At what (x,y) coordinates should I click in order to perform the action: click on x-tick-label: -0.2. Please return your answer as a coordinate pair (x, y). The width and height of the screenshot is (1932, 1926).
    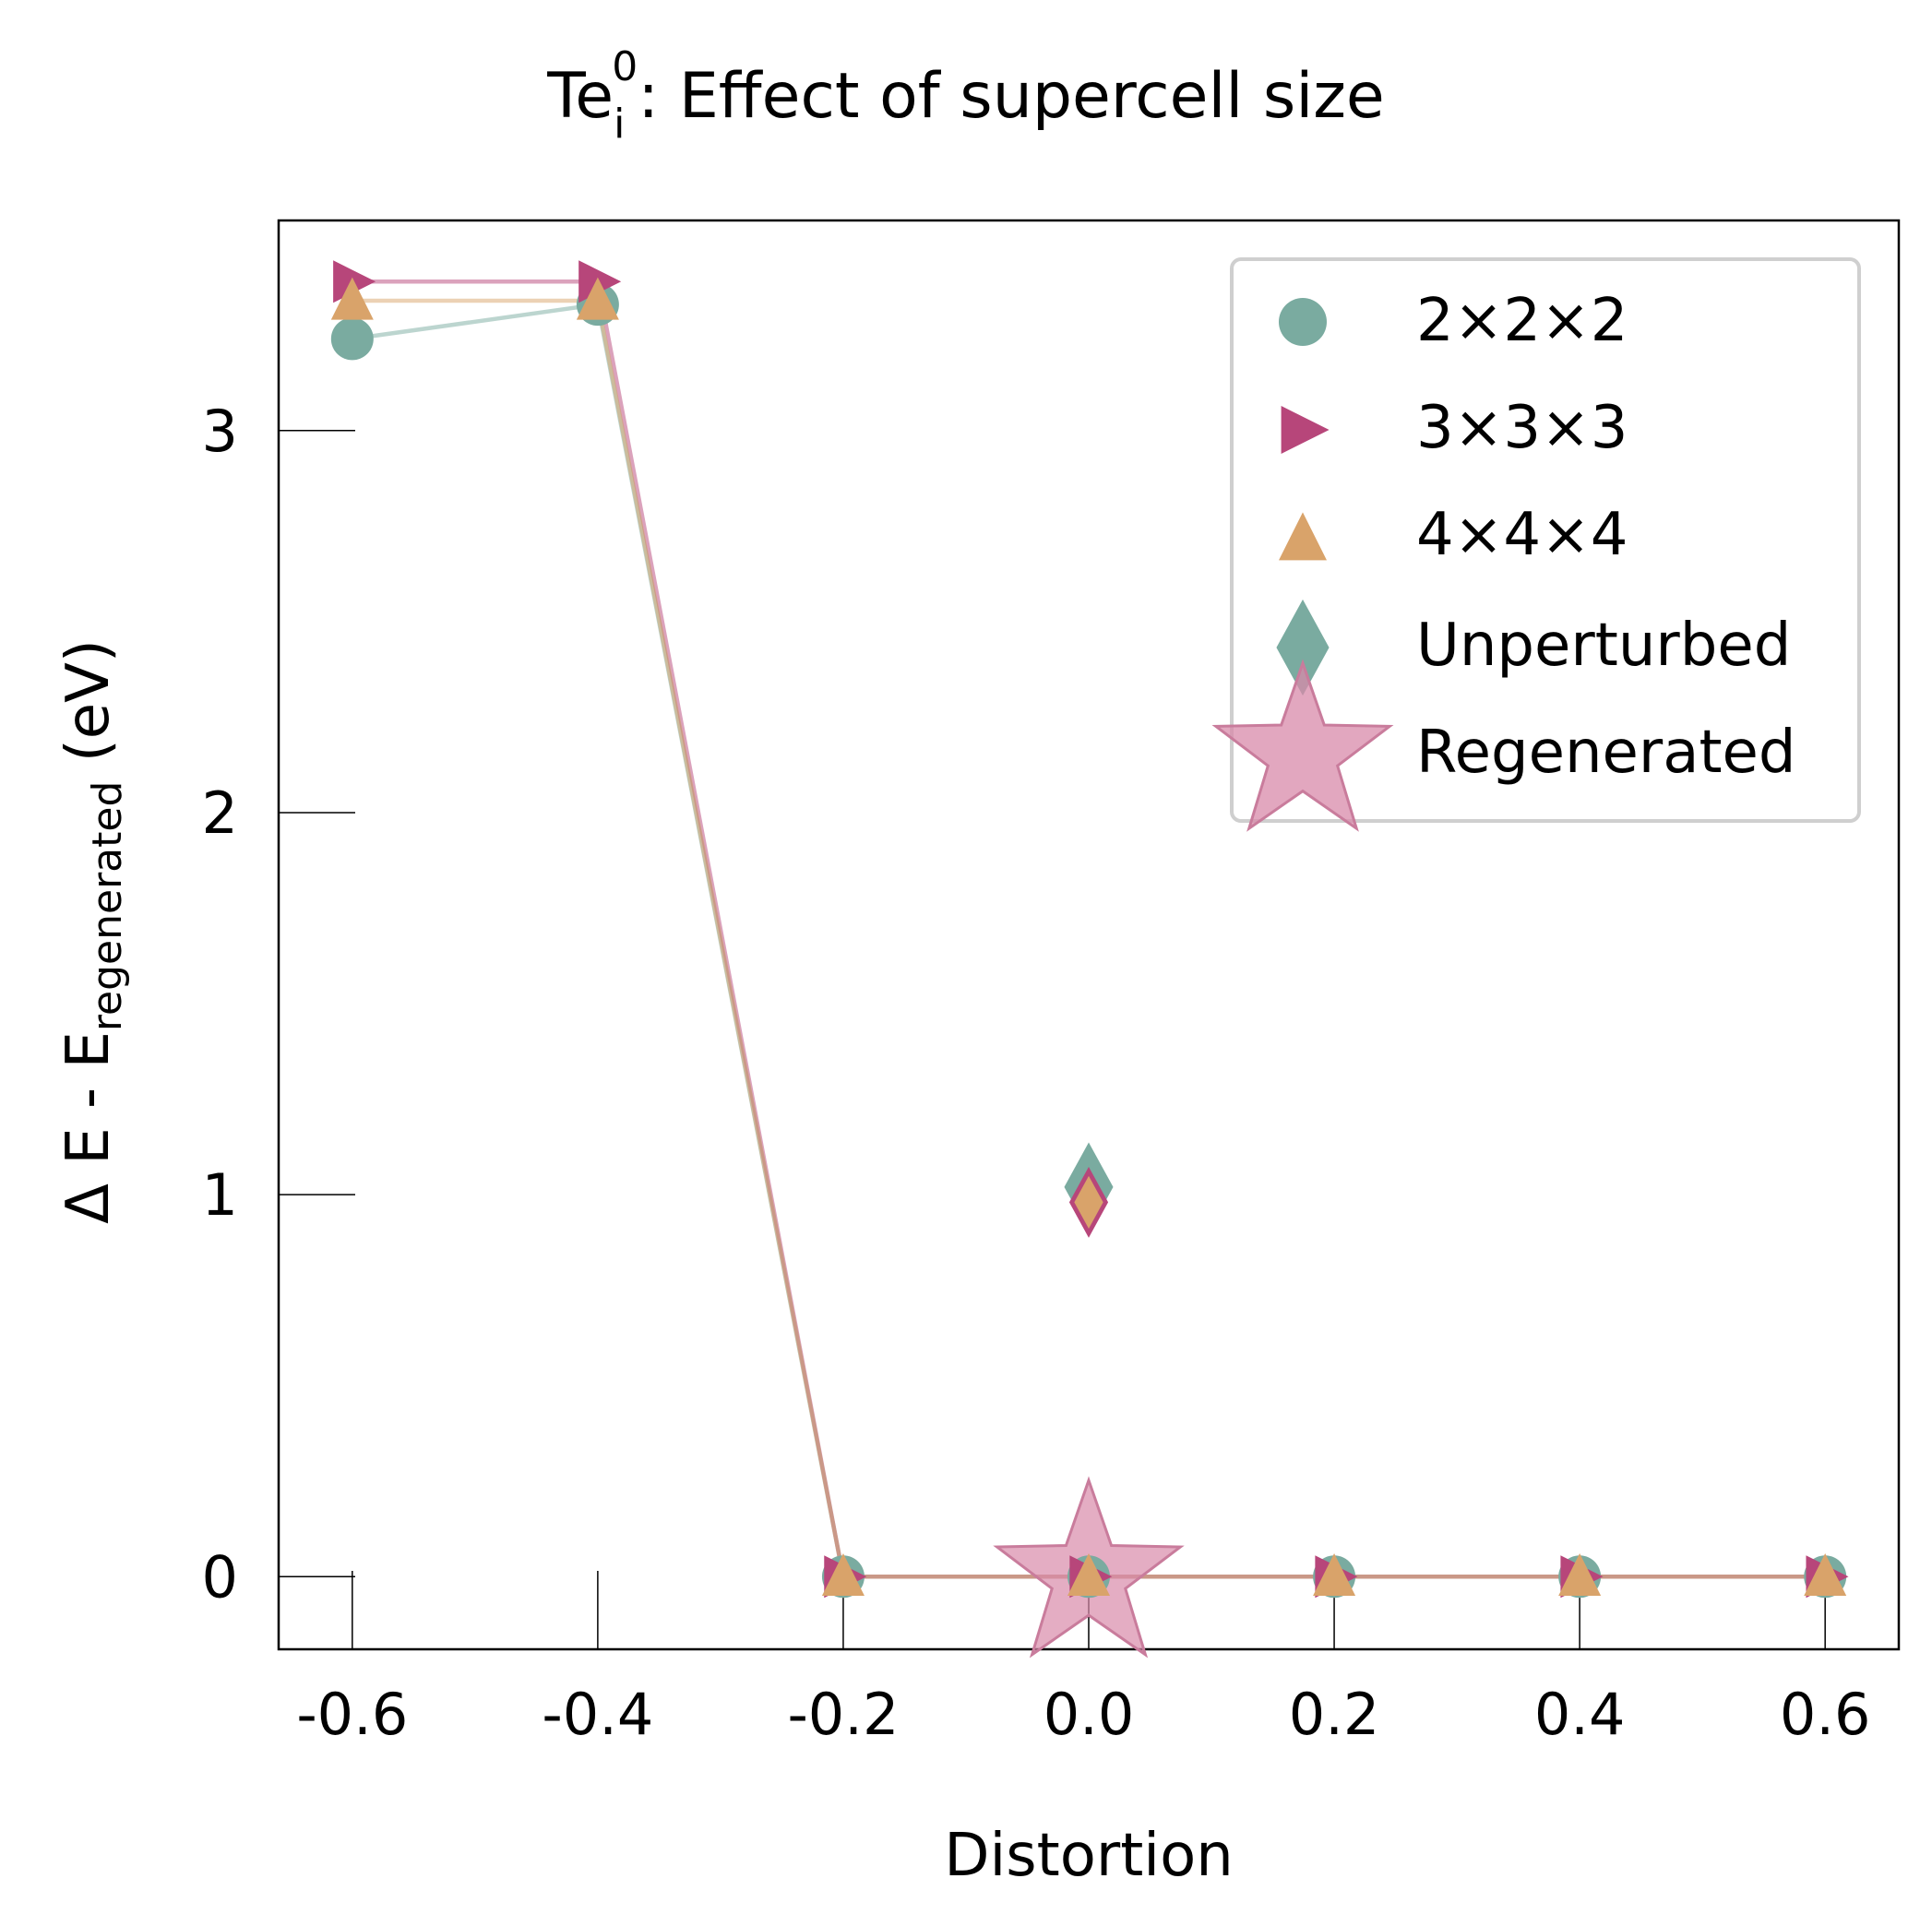
    Looking at the image, I should click on (843, 1714).